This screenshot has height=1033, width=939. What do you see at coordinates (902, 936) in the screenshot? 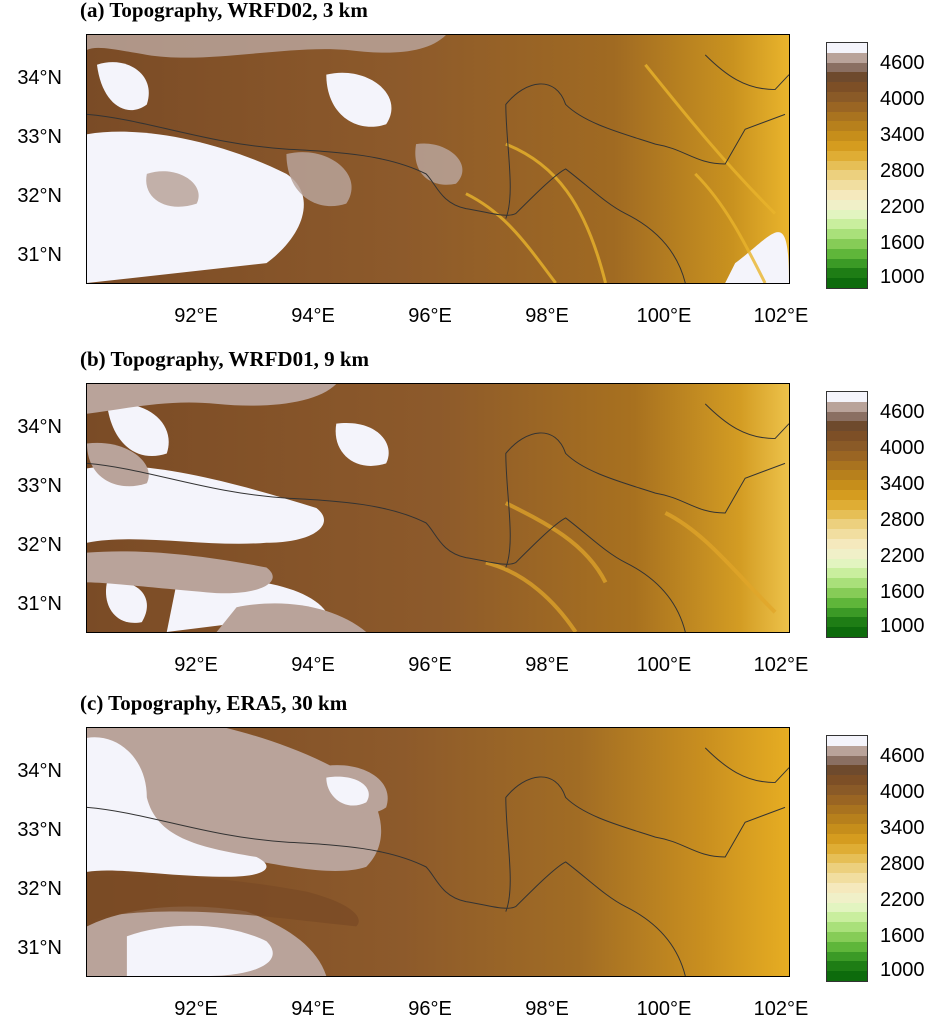
I see `colorbar-label: 1600` at bounding box center [902, 936].